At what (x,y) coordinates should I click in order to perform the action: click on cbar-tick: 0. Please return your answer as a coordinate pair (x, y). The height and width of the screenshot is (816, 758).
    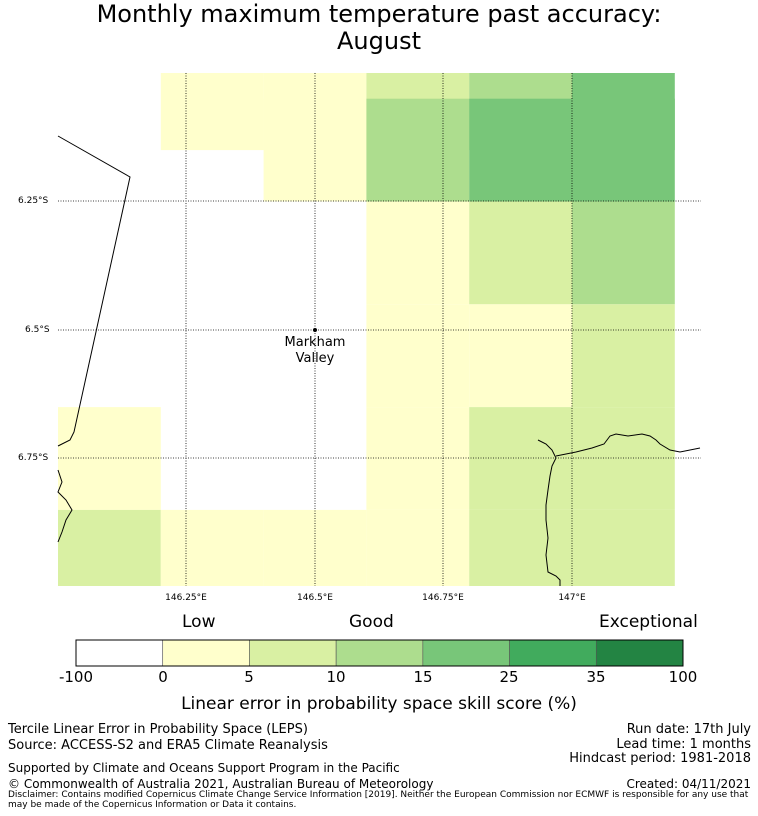
    Looking at the image, I should click on (163, 677).